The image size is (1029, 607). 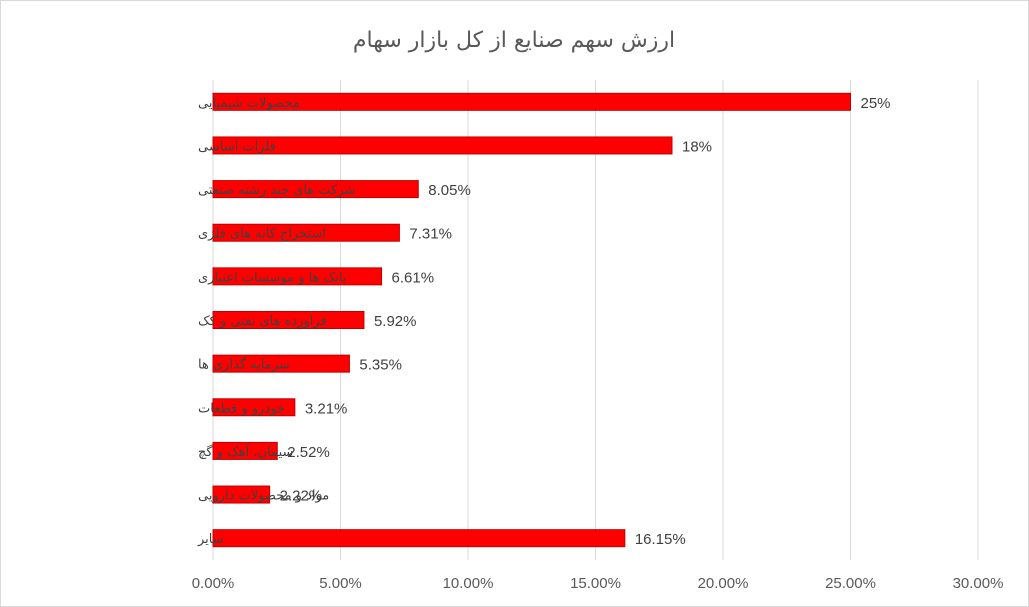 What do you see at coordinates (326, 408) in the screenshot?
I see `data-label: 3.21%` at bounding box center [326, 408].